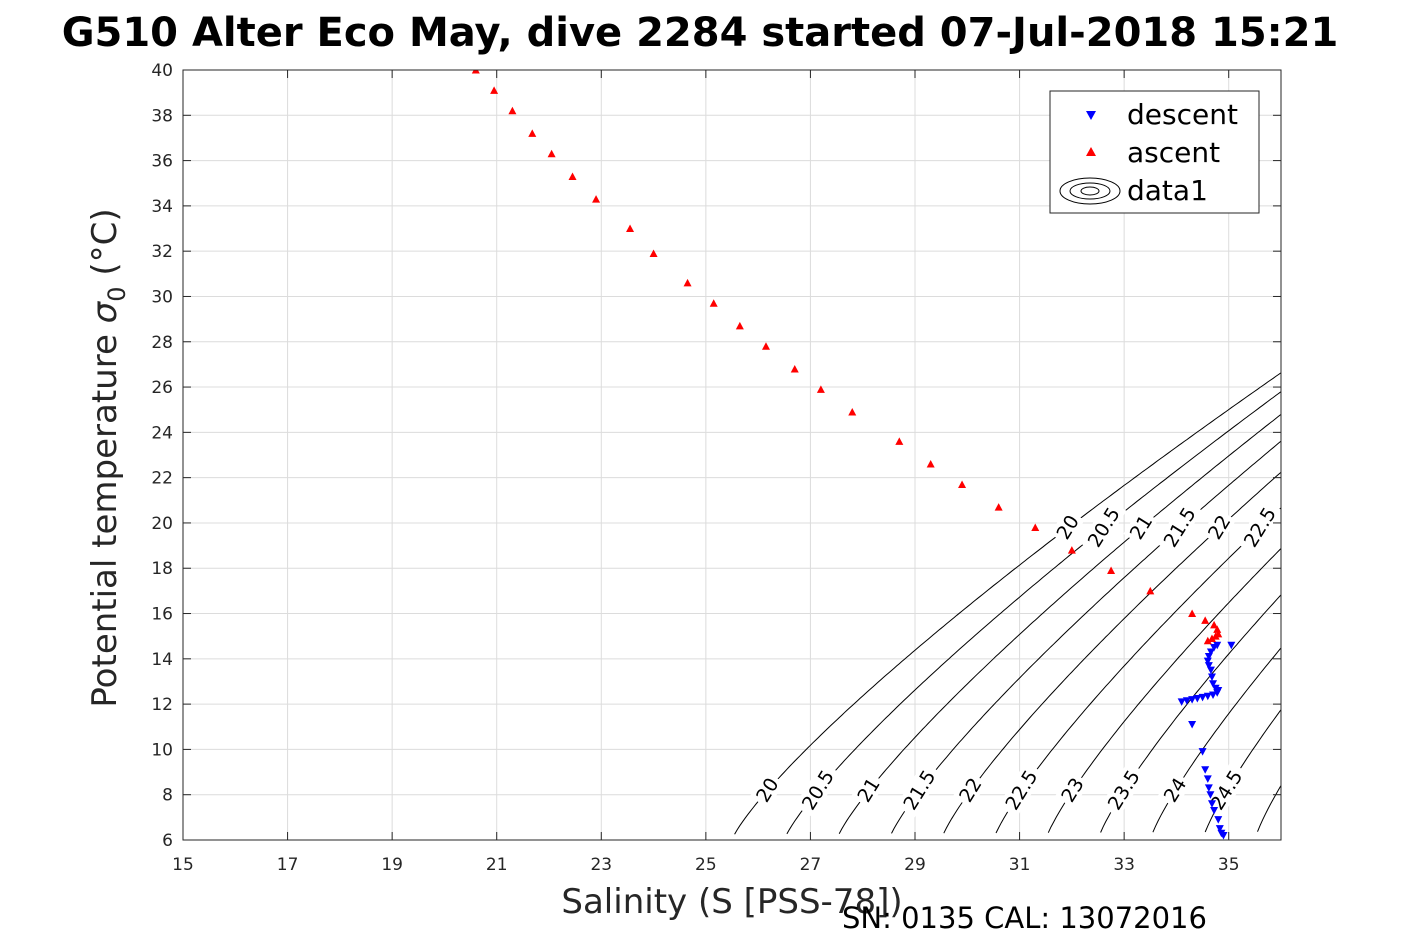 The width and height of the screenshot is (1417, 945). I want to click on y-tick-label: 22, so click(162, 479).